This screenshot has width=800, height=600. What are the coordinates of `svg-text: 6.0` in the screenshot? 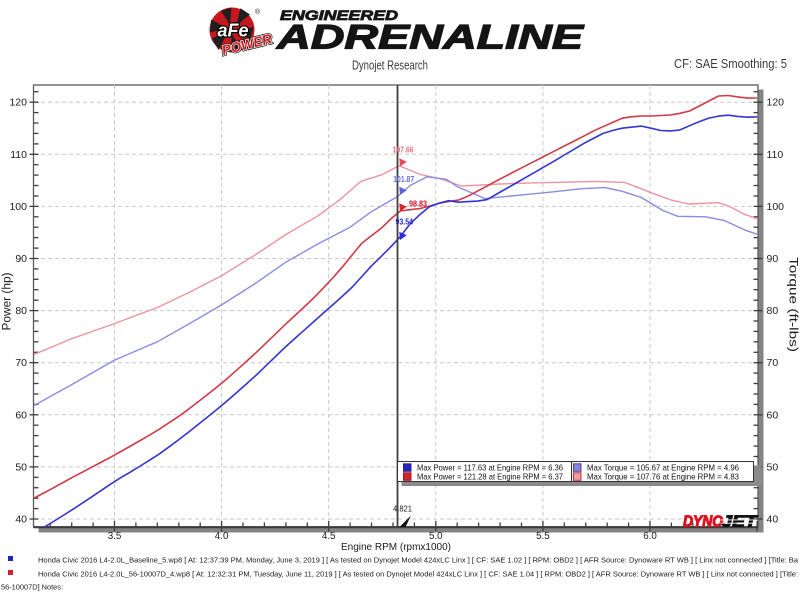 It's located at (650, 536).